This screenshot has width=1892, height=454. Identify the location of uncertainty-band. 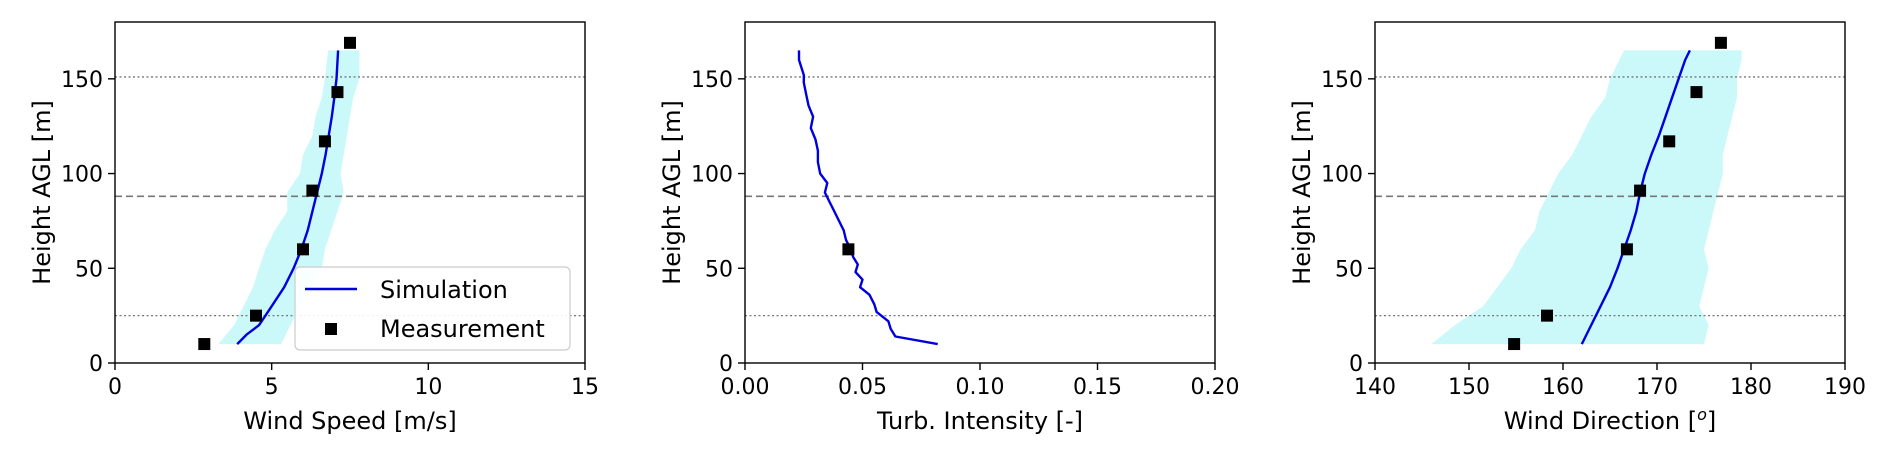
(289, 197).